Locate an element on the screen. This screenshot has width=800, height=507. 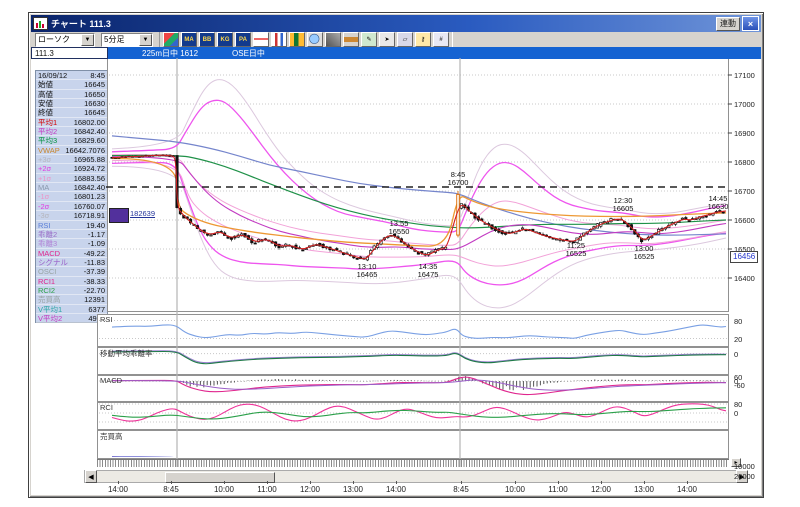
price-axis-label: 16700 is located at coordinates (744, 191).